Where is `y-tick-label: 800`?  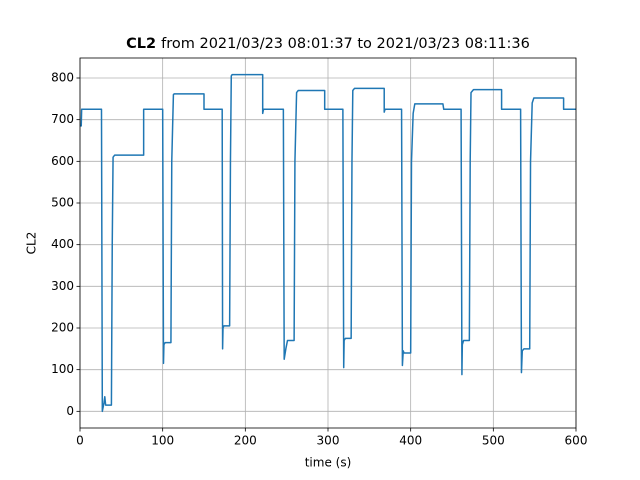 y-tick-label: 800 is located at coordinates (62, 78).